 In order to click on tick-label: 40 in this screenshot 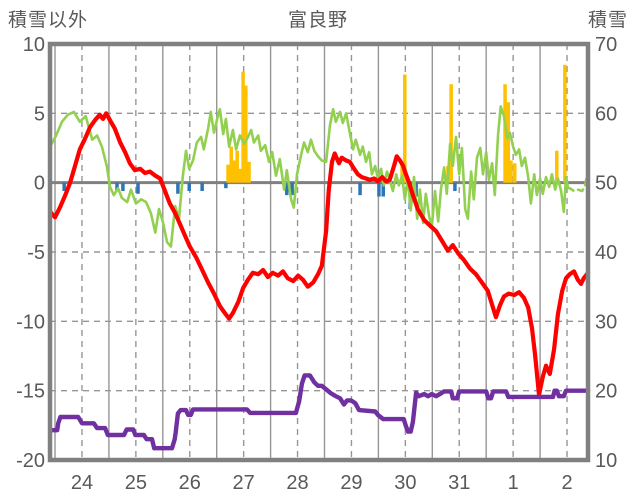, I will do `click(606, 253)`.